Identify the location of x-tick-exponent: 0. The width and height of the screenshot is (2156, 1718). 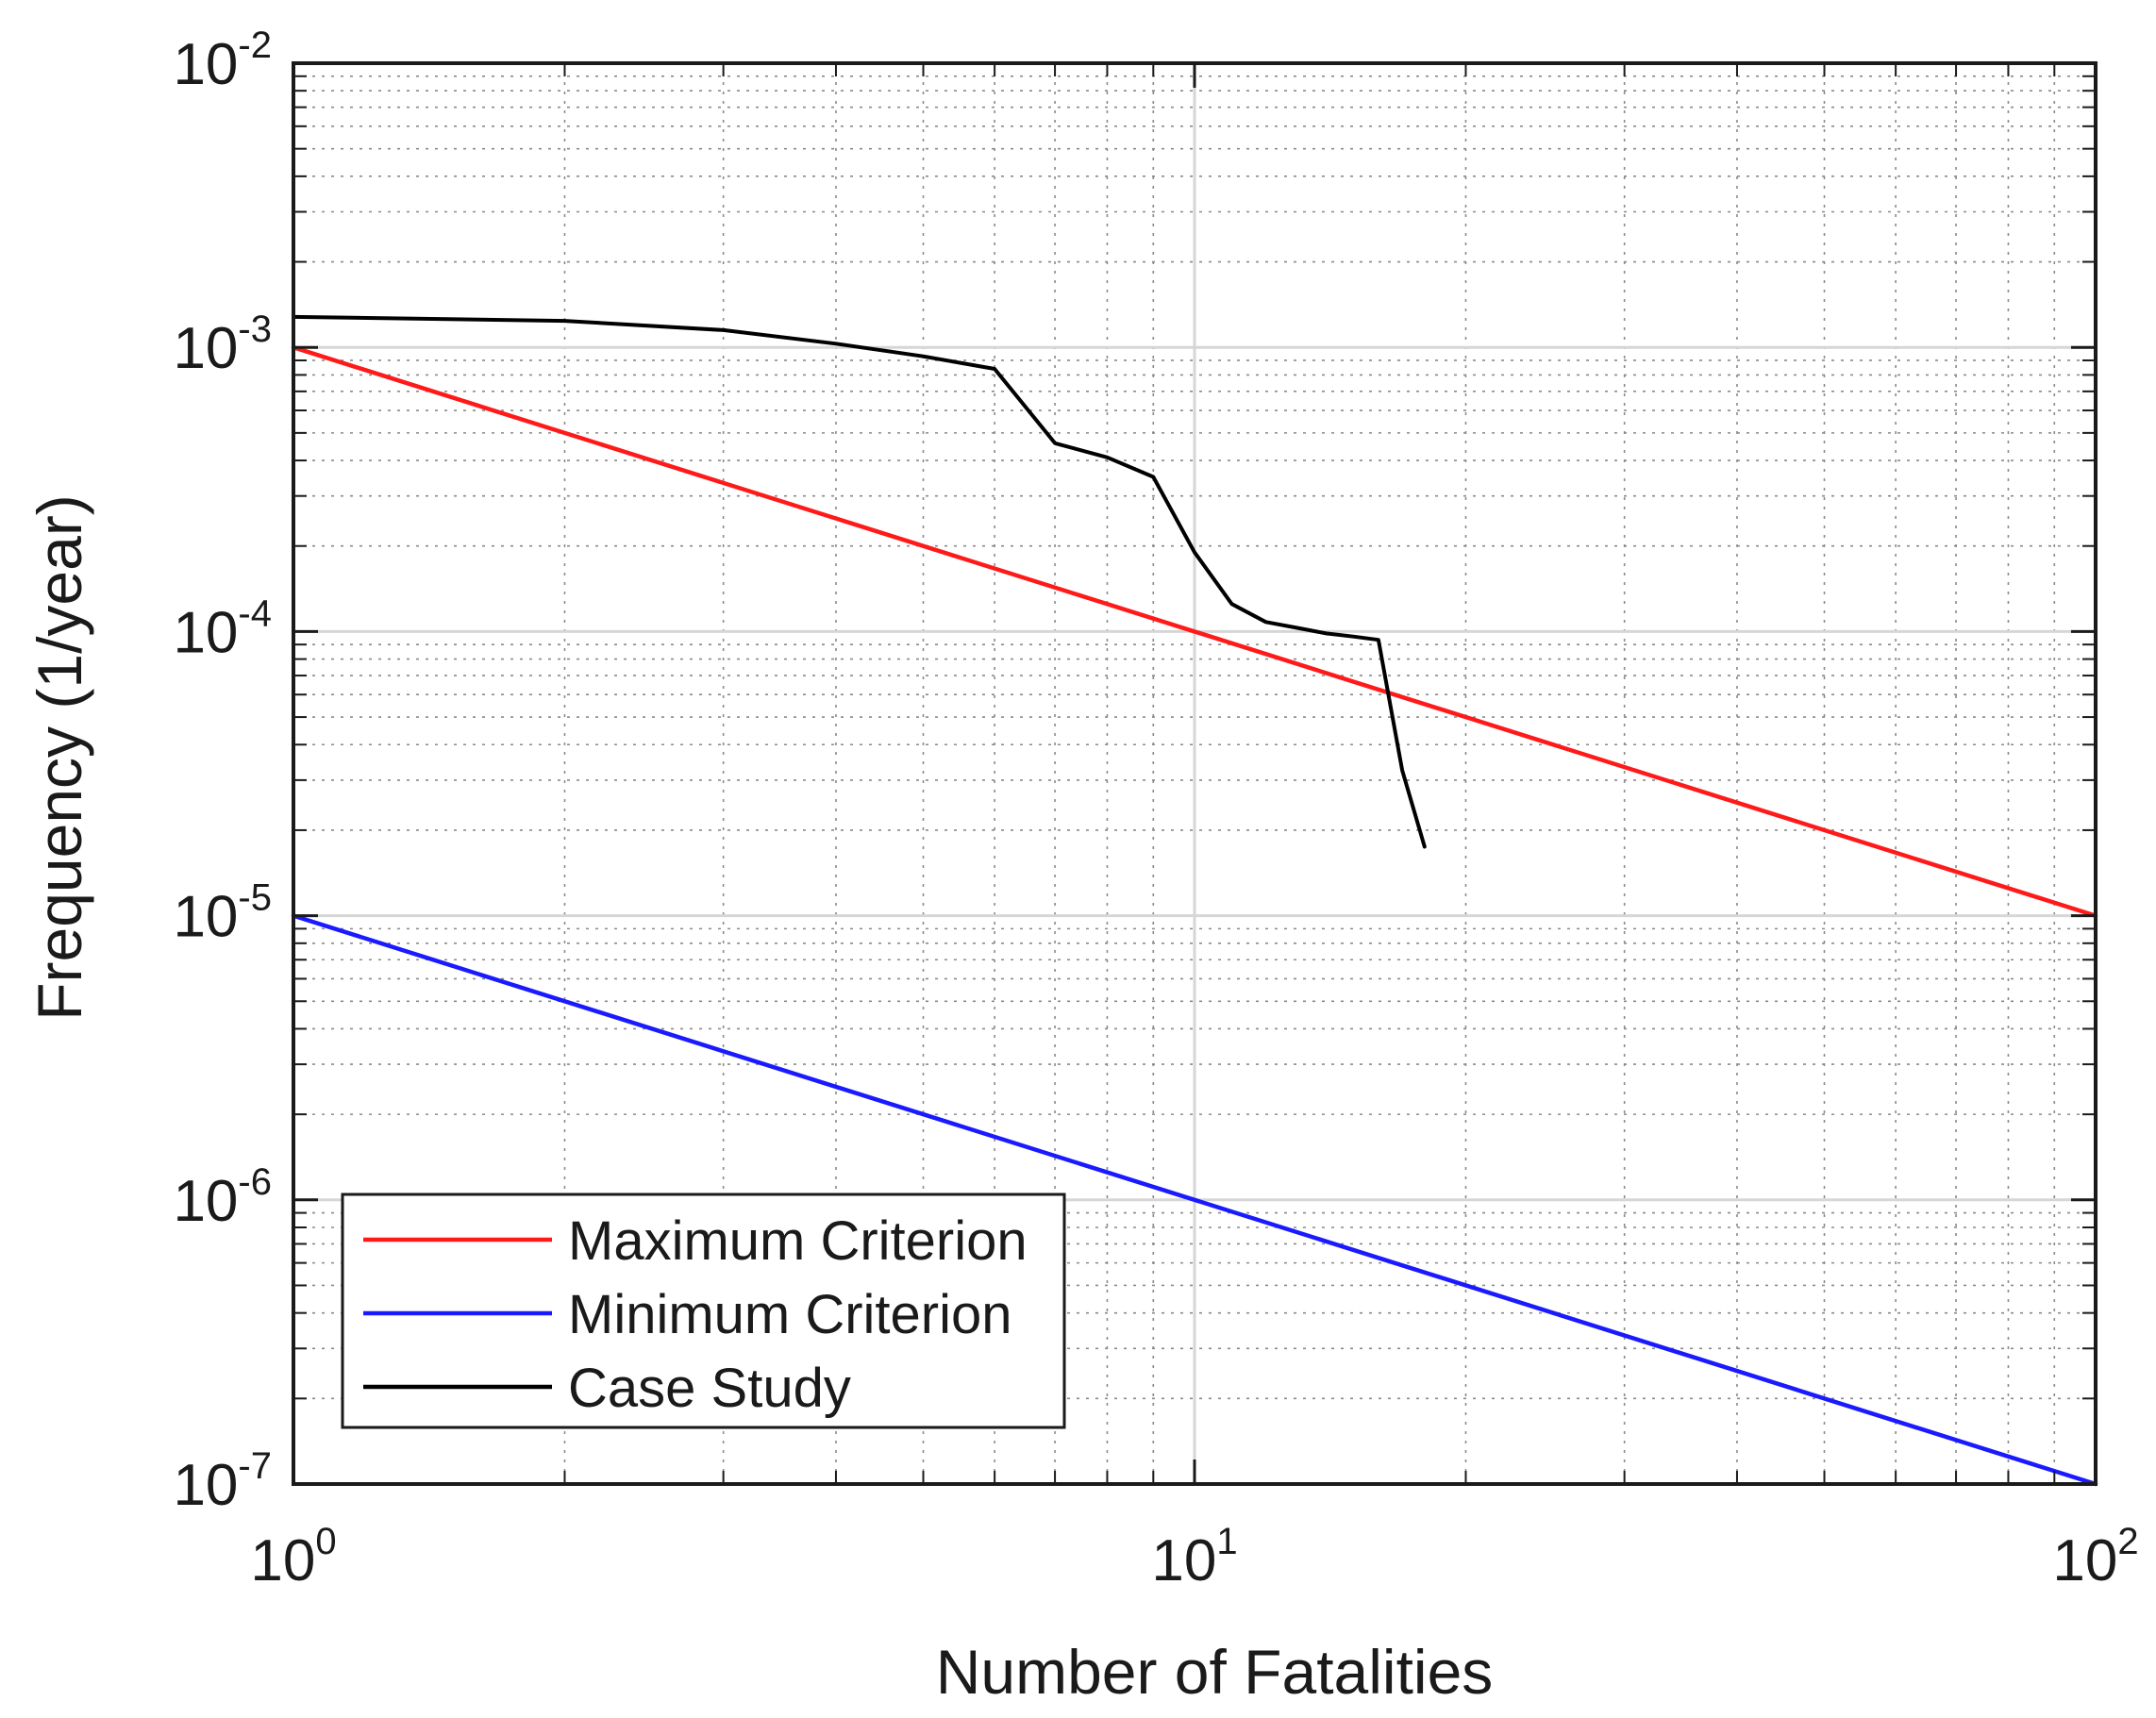
(325, 1542).